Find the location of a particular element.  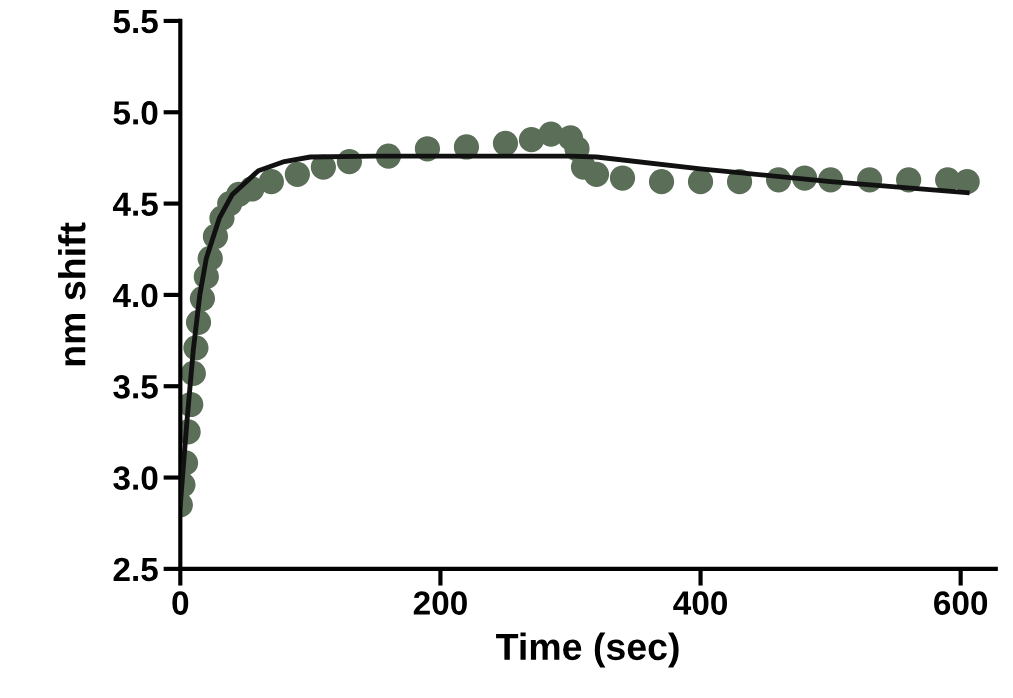

x-tick-label: 400 is located at coordinates (700, 603).